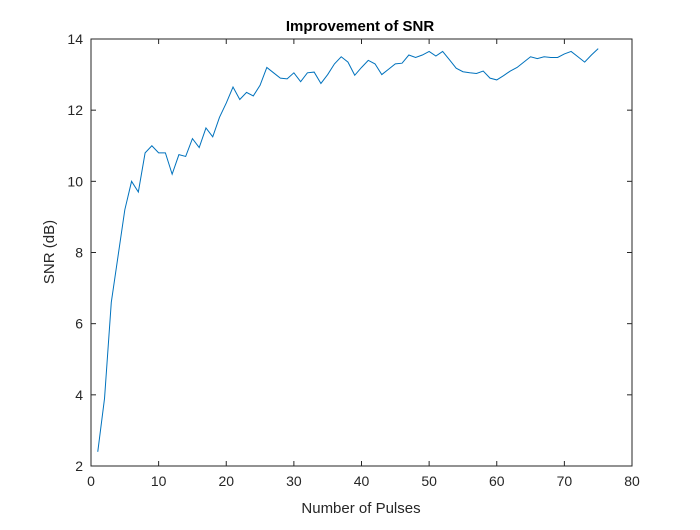  I want to click on x-tick-label: 50, so click(429, 481).